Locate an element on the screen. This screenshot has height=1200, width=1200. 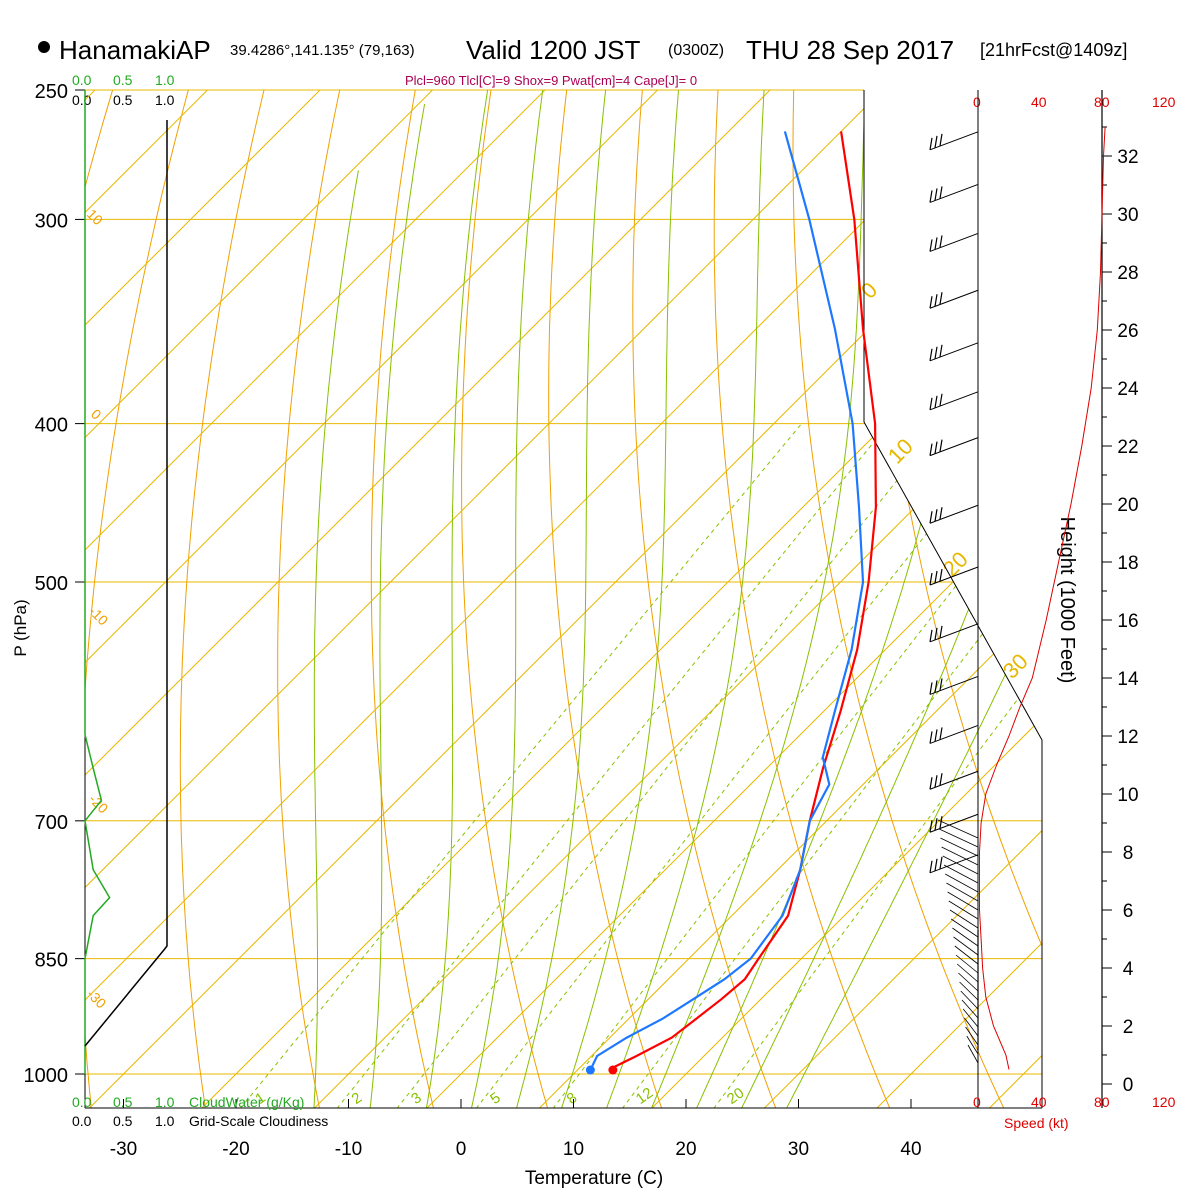
valid-time: Valid 1200 JST is located at coordinates (553, 50).